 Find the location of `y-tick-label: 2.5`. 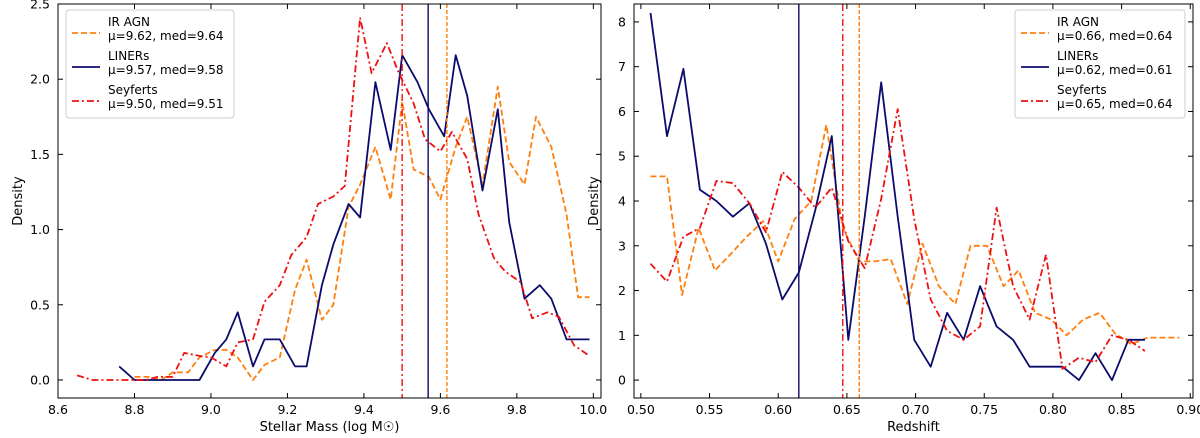

y-tick-label: 2.5 is located at coordinates (40, 6).